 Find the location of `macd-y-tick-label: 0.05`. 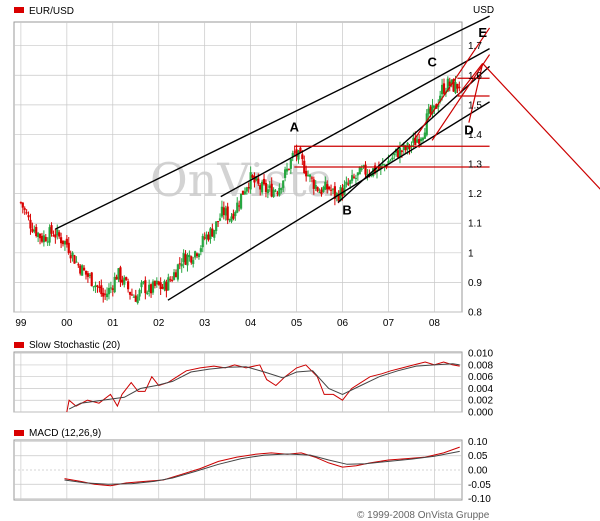

macd-y-tick-label: 0.05 is located at coordinates (478, 456).